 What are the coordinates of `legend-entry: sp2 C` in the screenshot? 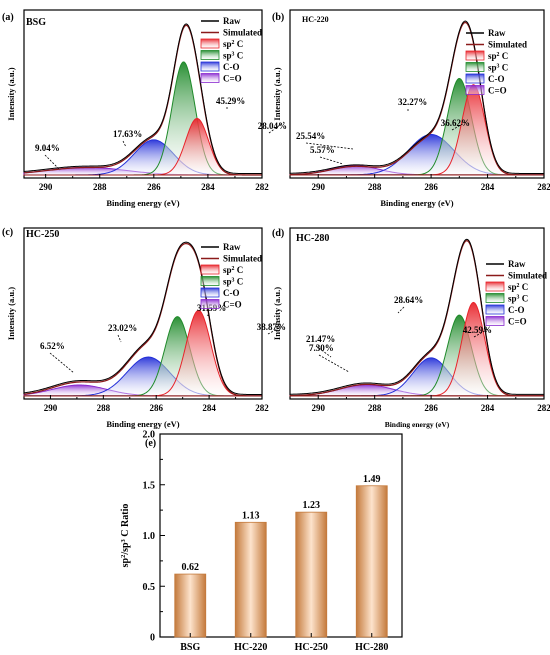 It's located at (498, 56).